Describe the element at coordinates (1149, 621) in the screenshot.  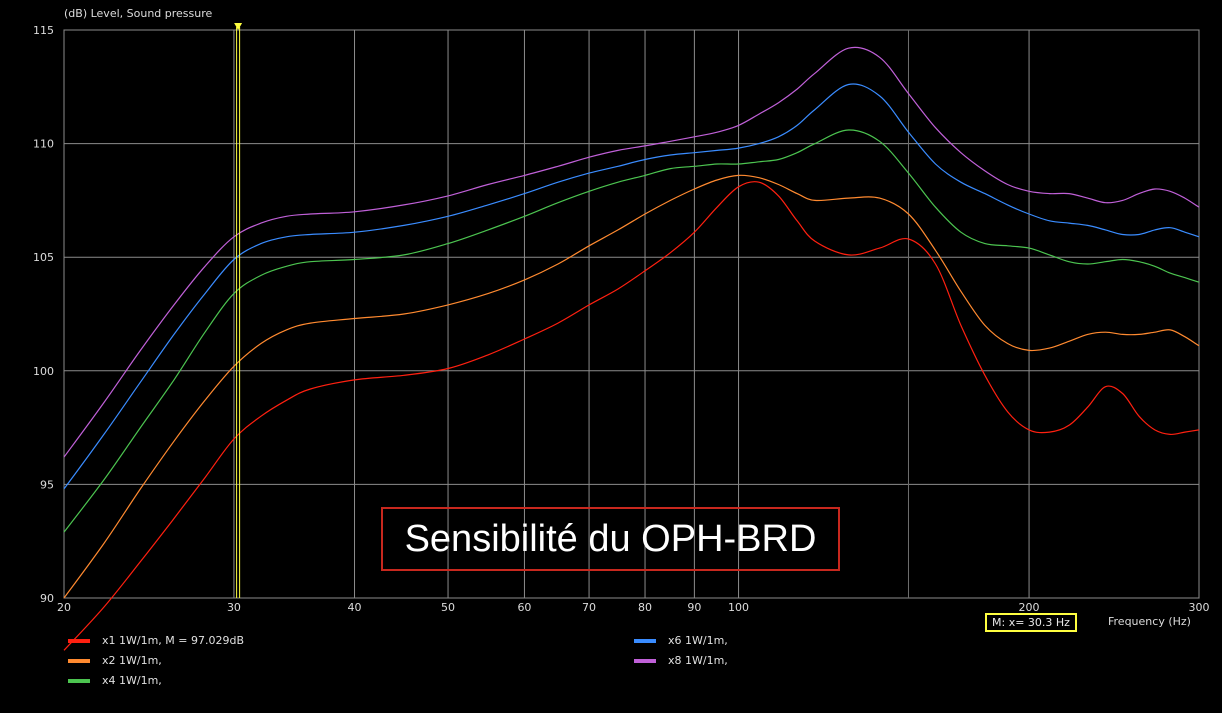
I see `x-axis-label: Frequency (Hz)` at that location.